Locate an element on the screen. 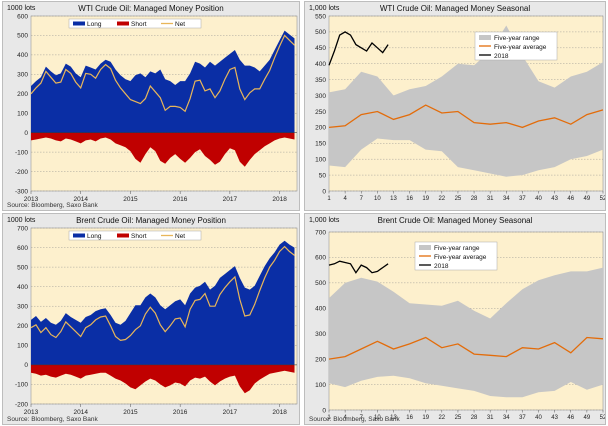 The height and width of the screenshot is (426, 608). chart-title: WTI Crude Oil: Managed Money Seasonal is located at coordinates (455, 8).